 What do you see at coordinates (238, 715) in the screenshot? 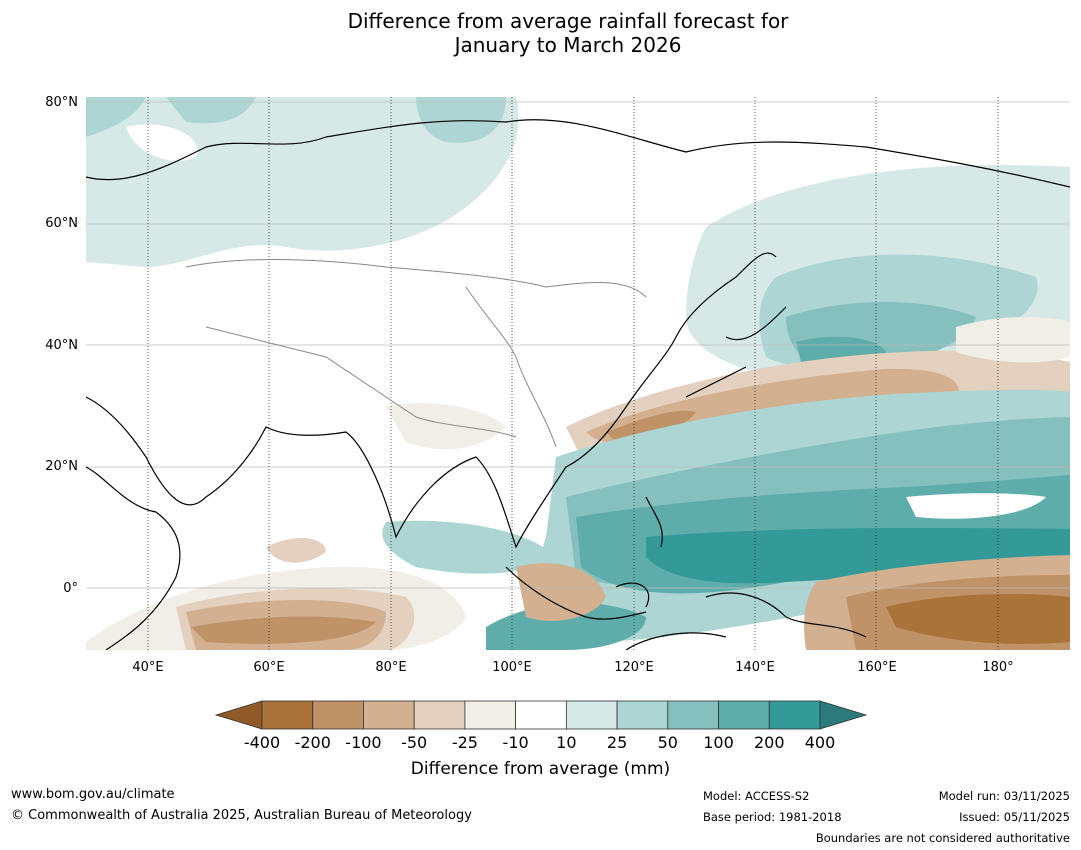
I see `colorbar-under-arrow` at bounding box center [238, 715].